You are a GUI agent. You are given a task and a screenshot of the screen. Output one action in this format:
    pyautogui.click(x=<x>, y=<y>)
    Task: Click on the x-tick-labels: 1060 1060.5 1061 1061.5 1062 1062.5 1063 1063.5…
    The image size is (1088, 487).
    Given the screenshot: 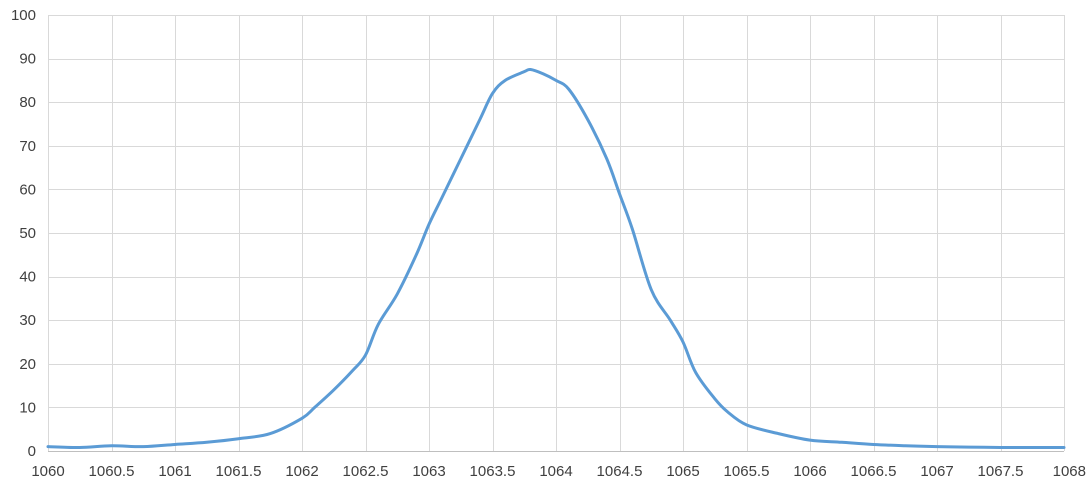 What is the action you would take?
    pyautogui.click(x=558, y=471)
    